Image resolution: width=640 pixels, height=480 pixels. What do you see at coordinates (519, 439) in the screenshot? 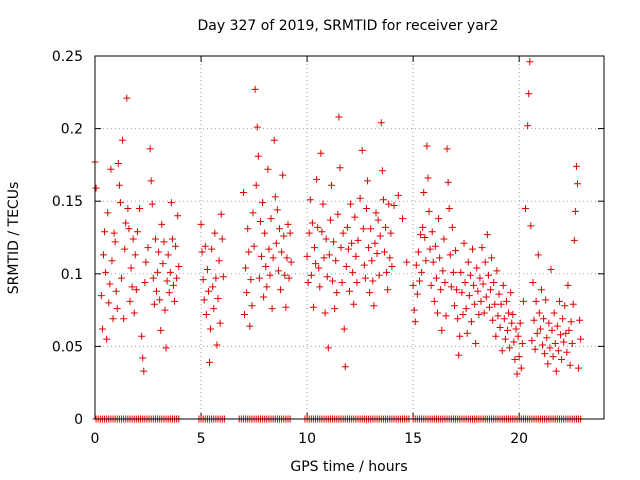
I see `x-tick-label: 20` at bounding box center [519, 439].